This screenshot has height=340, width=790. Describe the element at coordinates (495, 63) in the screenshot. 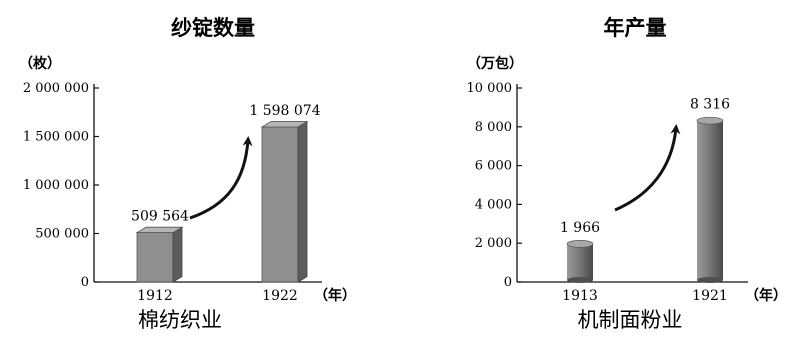

I see `y-axis-unit-label: （万包）` at that location.